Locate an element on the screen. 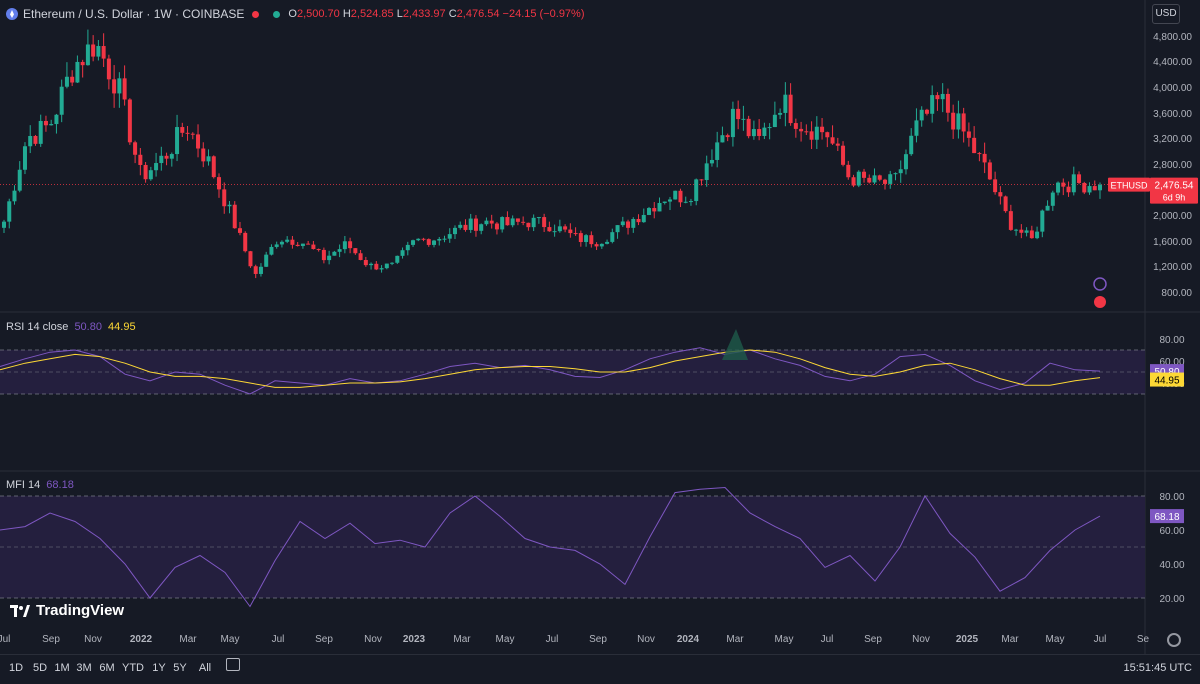 Image resolution: width=1200 pixels, height=684 pixels. time-tick-label: 2024 is located at coordinates (688, 639).